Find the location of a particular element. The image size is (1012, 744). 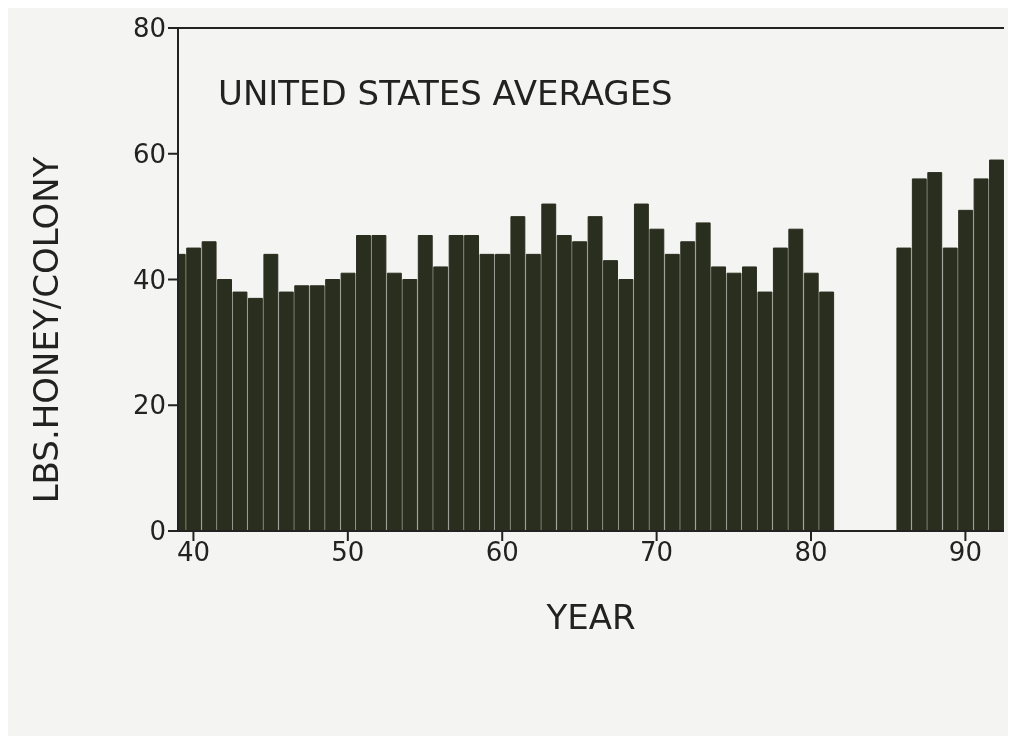

x-tick-label: 70 is located at coordinates (657, 552).